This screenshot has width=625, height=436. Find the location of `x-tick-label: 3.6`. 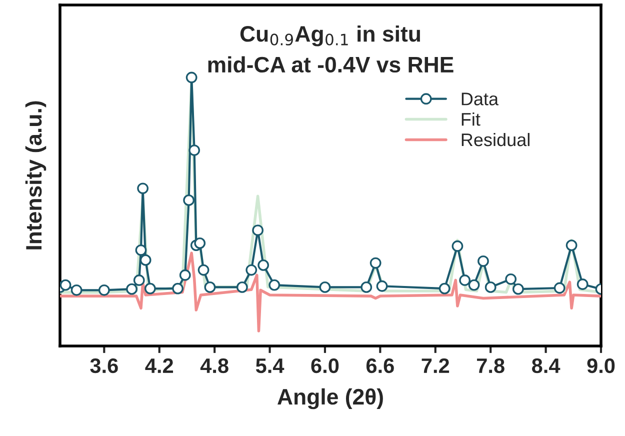

x-tick-label: 3.6 is located at coordinates (104, 366).